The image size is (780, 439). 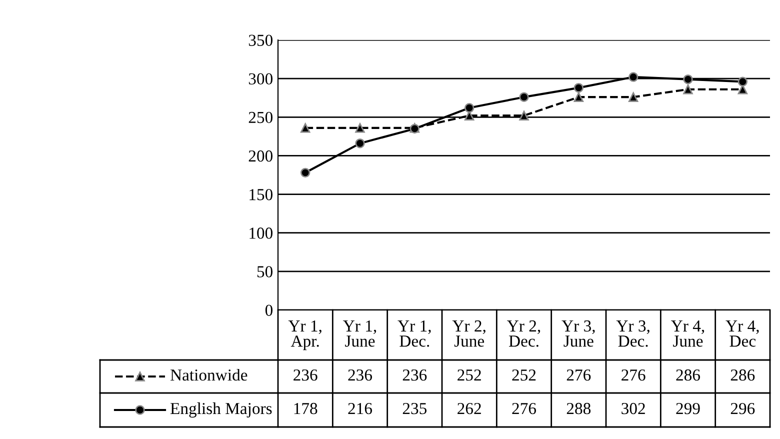 What do you see at coordinates (260, 156) in the screenshot?
I see `y-tick-label: 200` at bounding box center [260, 156].